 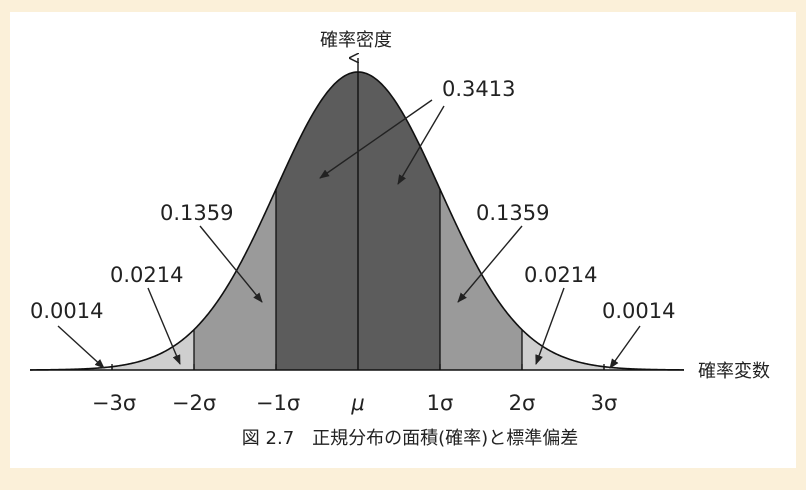 What do you see at coordinates (376, 139) in the screenshot?
I see `pointer-center-left` at bounding box center [376, 139].